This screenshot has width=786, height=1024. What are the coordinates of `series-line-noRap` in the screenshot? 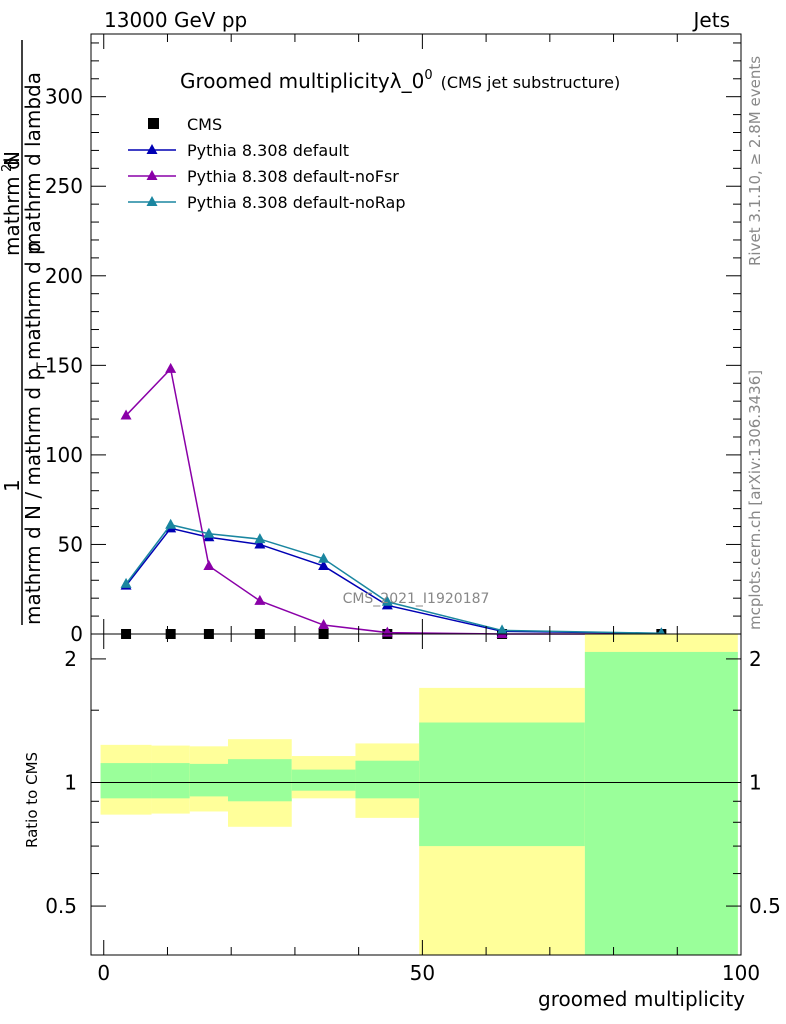 It's located at (393, 579).